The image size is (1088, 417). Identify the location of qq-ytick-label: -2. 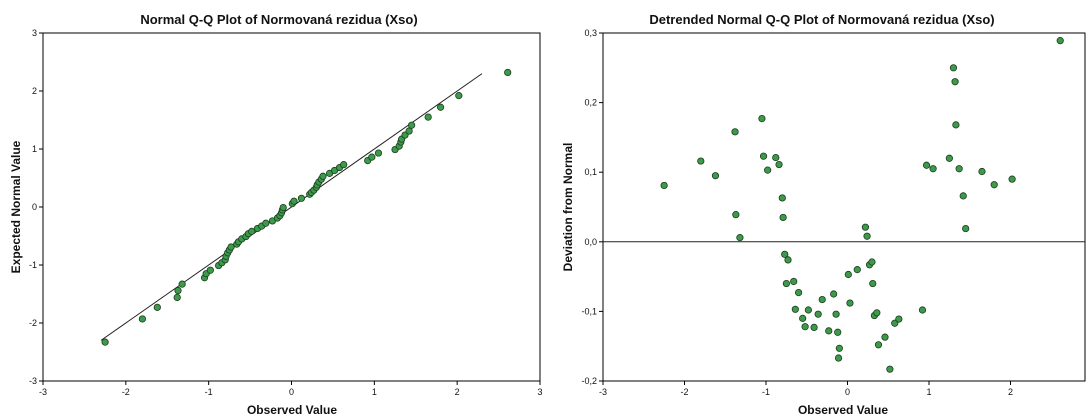
(33, 323).